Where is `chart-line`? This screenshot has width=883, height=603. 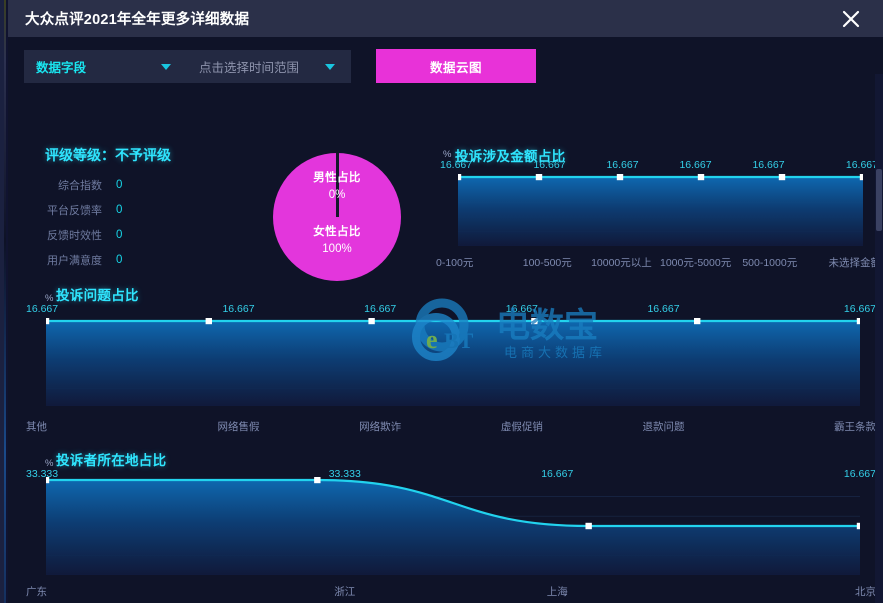
chart-line is located at coordinates (453, 503).